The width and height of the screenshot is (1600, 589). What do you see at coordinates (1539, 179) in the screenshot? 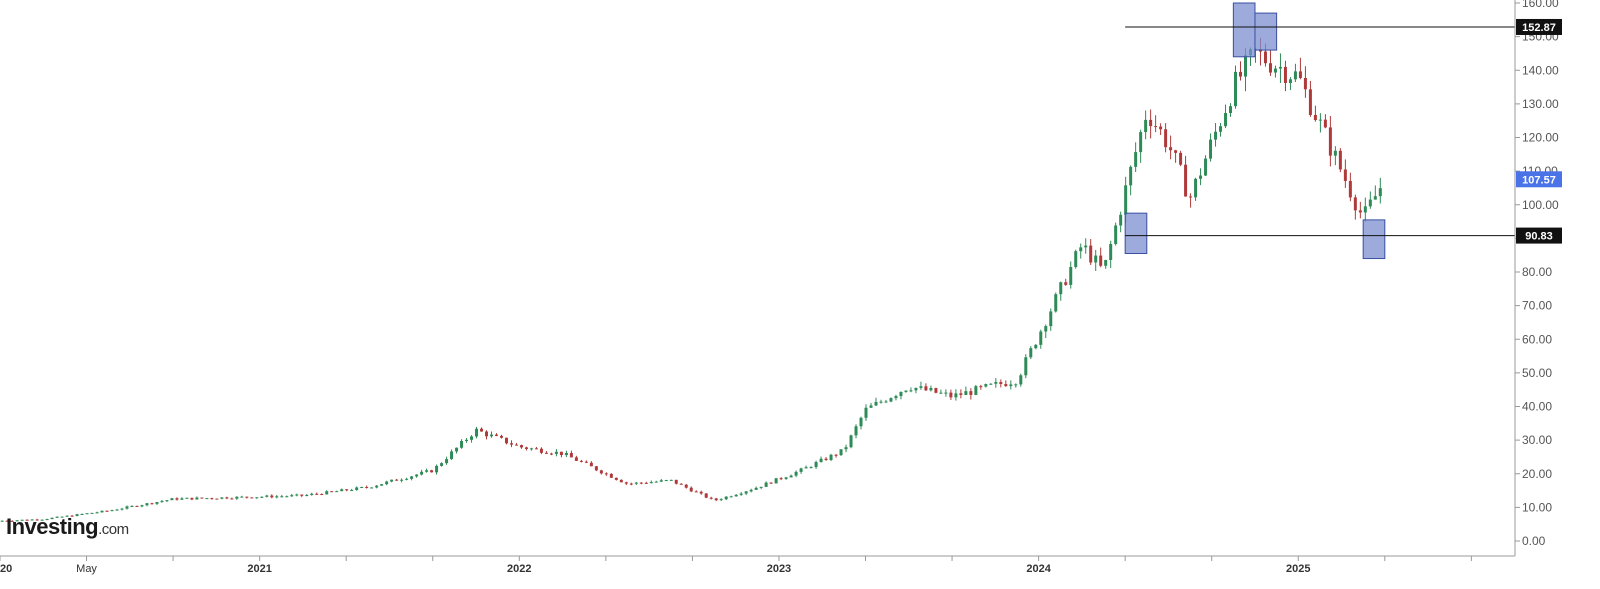
I see `current-price-badge` at bounding box center [1539, 179].